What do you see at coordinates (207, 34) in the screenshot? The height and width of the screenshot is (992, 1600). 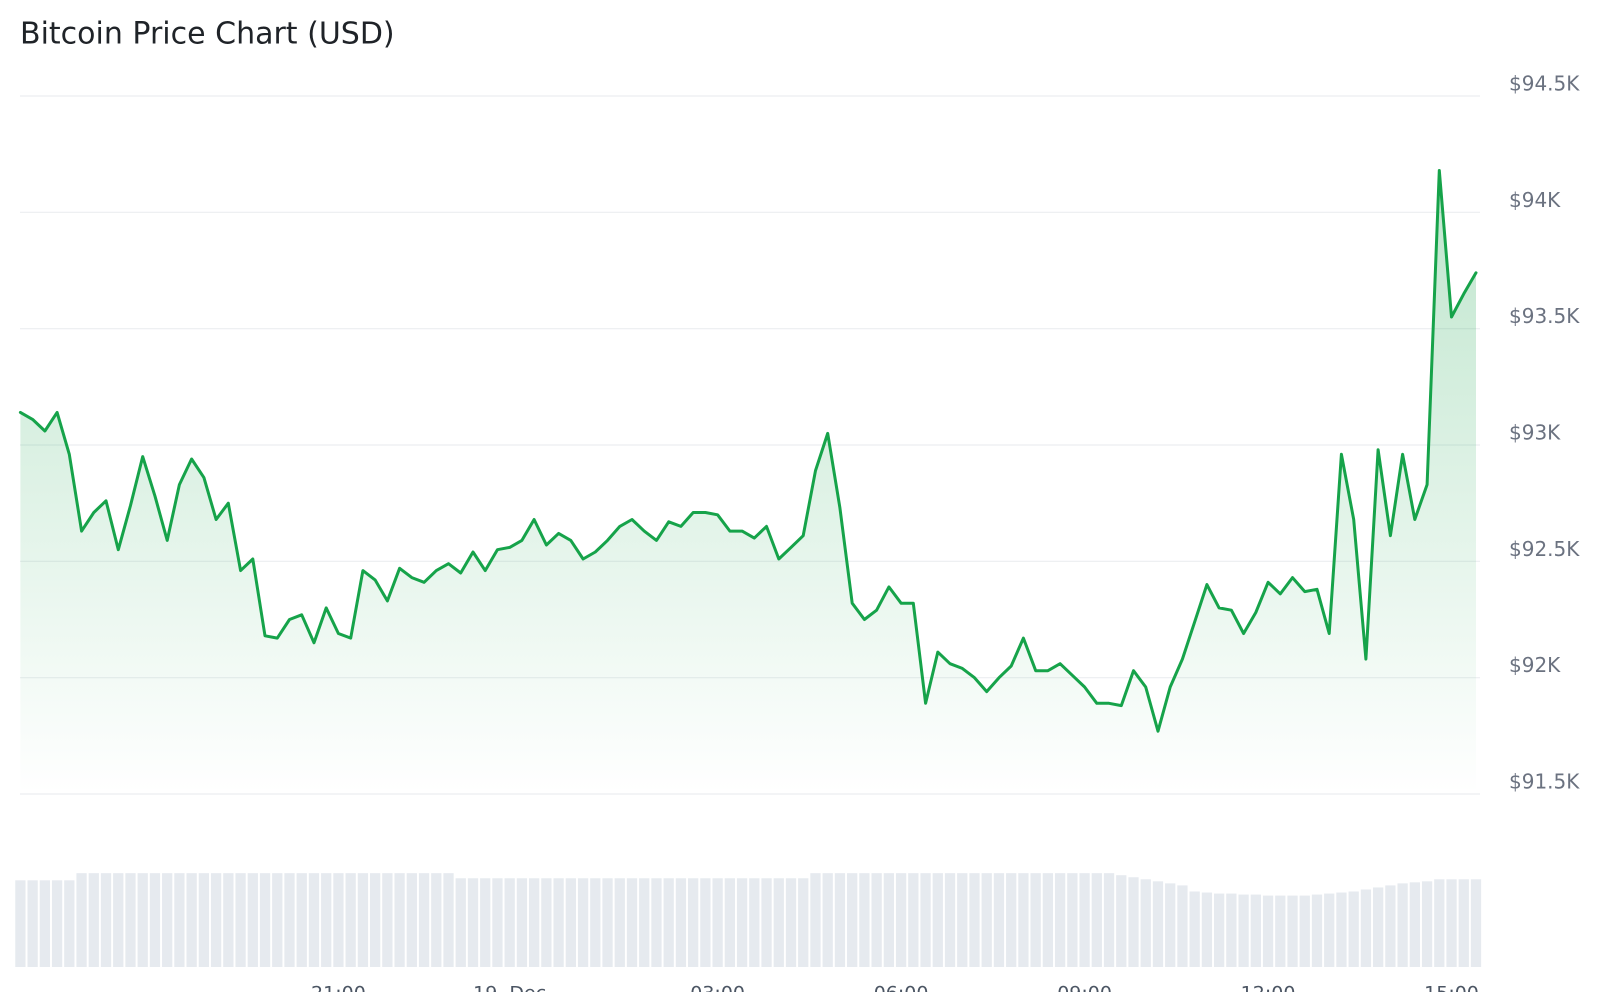 I see `chart-title: Bitcoin Price Chart (USD)` at bounding box center [207, 34].